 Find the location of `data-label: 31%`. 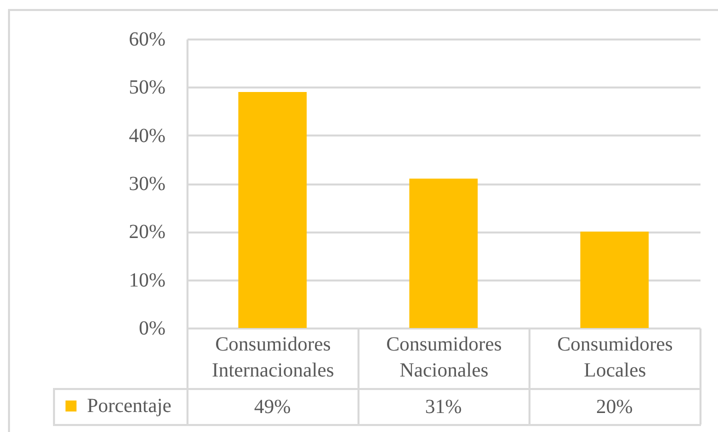

data-label: 31% is located at coordinates (443, 407).